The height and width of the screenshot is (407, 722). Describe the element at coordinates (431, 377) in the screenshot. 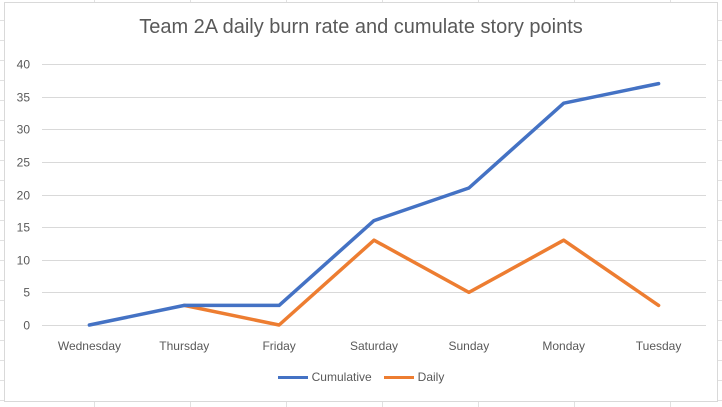

I see `legend-label-daily: Daily` at that location.